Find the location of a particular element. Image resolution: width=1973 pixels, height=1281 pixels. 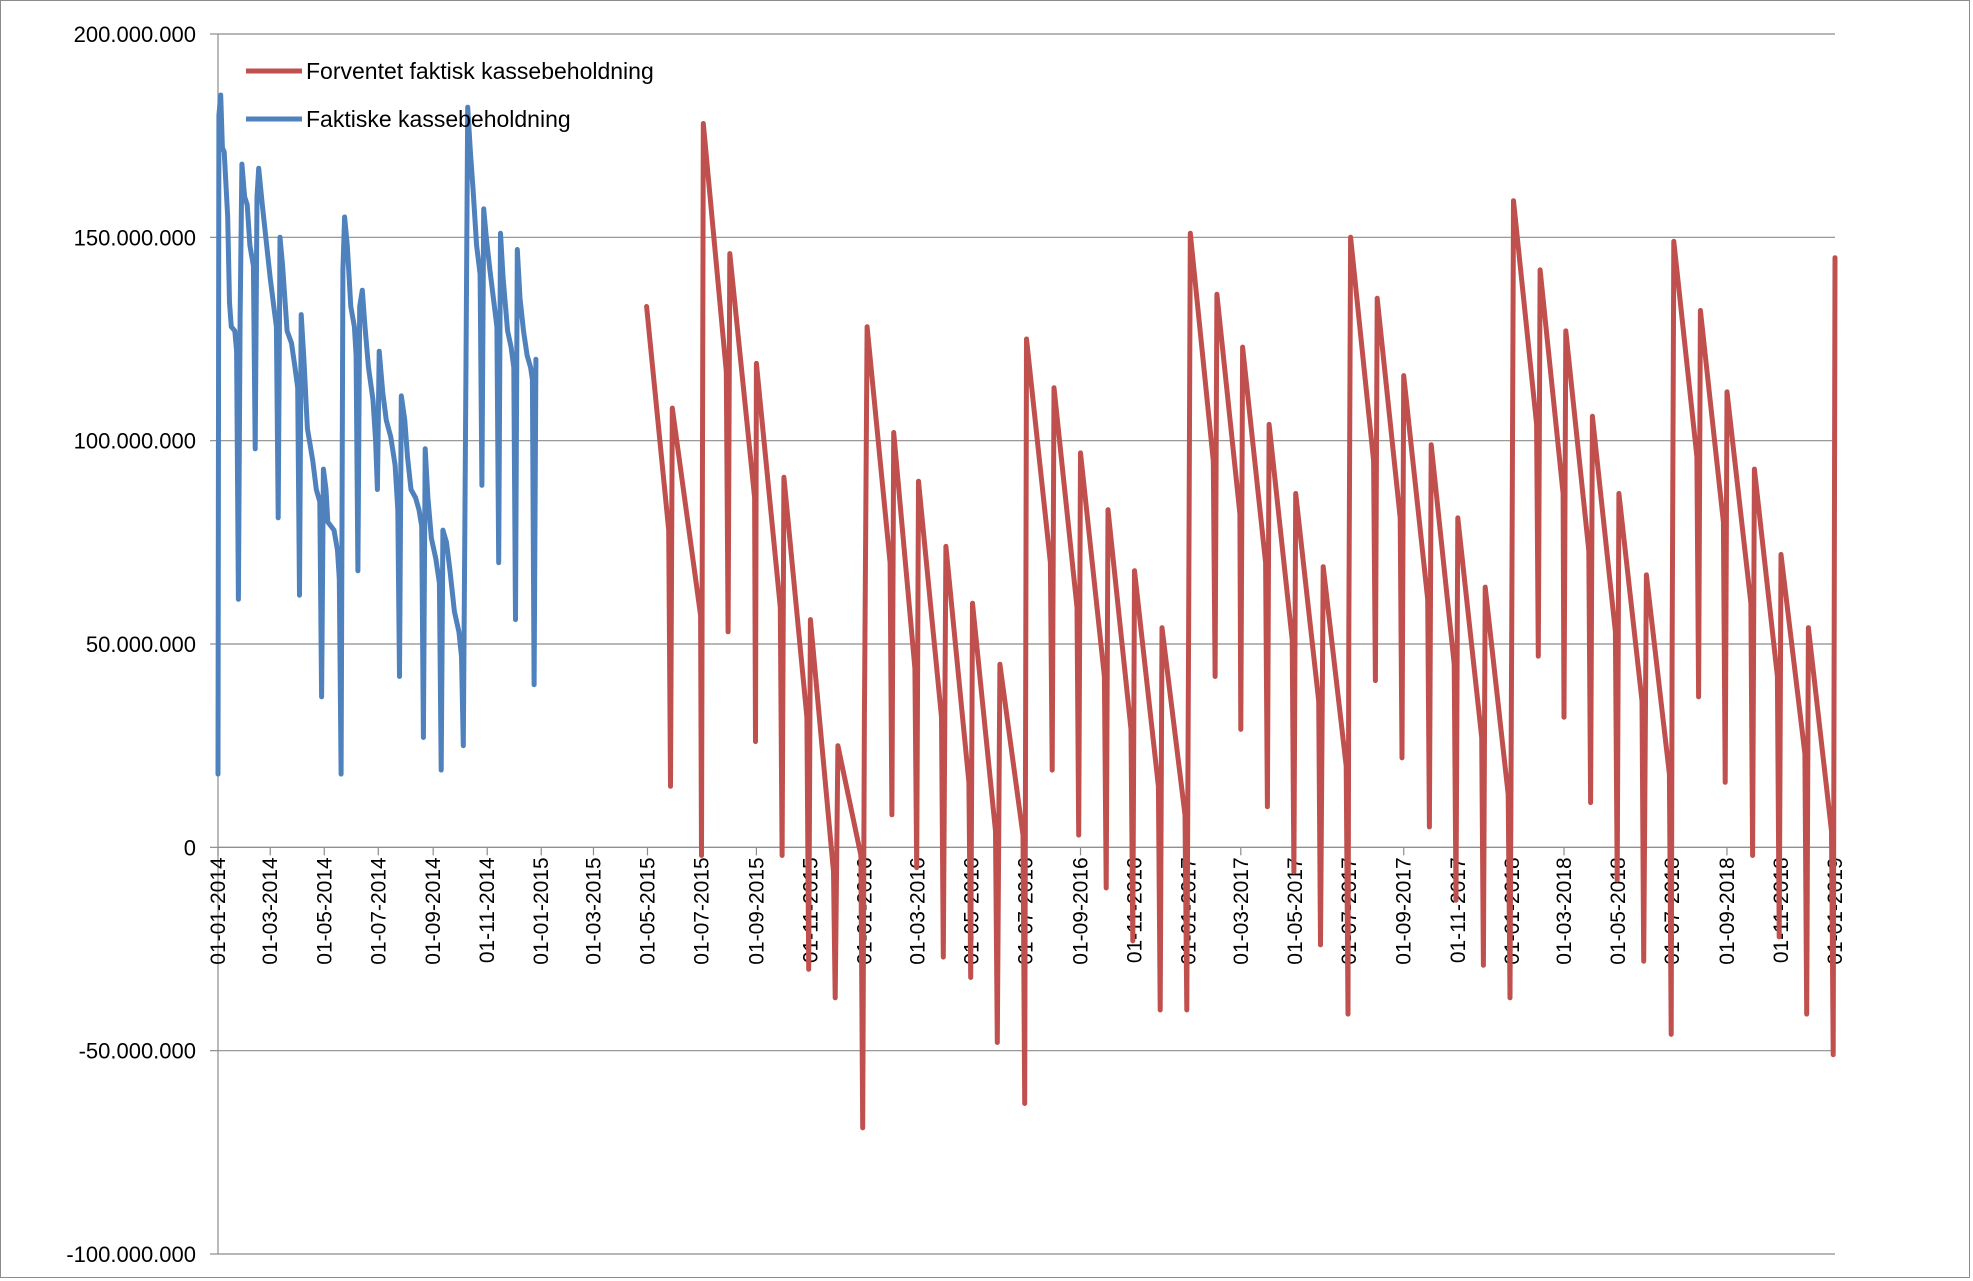

x-tick-label: 01-03-2018 is located at coordinates (1564, 910).